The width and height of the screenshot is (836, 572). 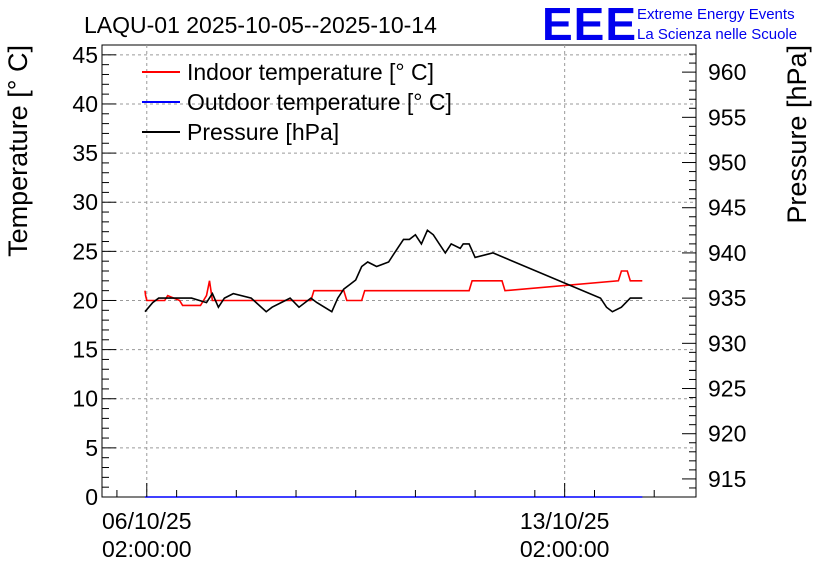 I want to click on pressure-line, so click(x=393, y=271).